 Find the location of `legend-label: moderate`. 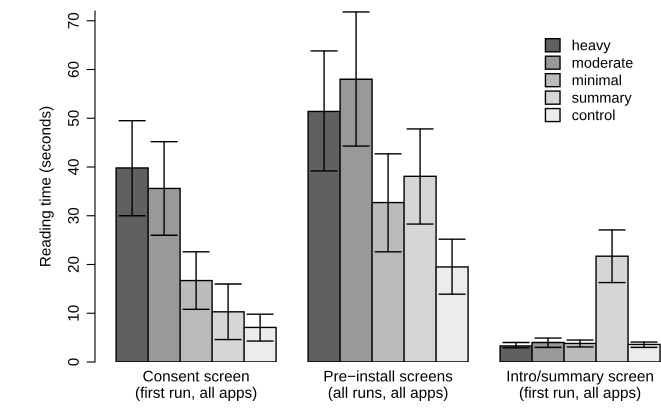

legend-label: moderate is located at coordinates (602, 62).